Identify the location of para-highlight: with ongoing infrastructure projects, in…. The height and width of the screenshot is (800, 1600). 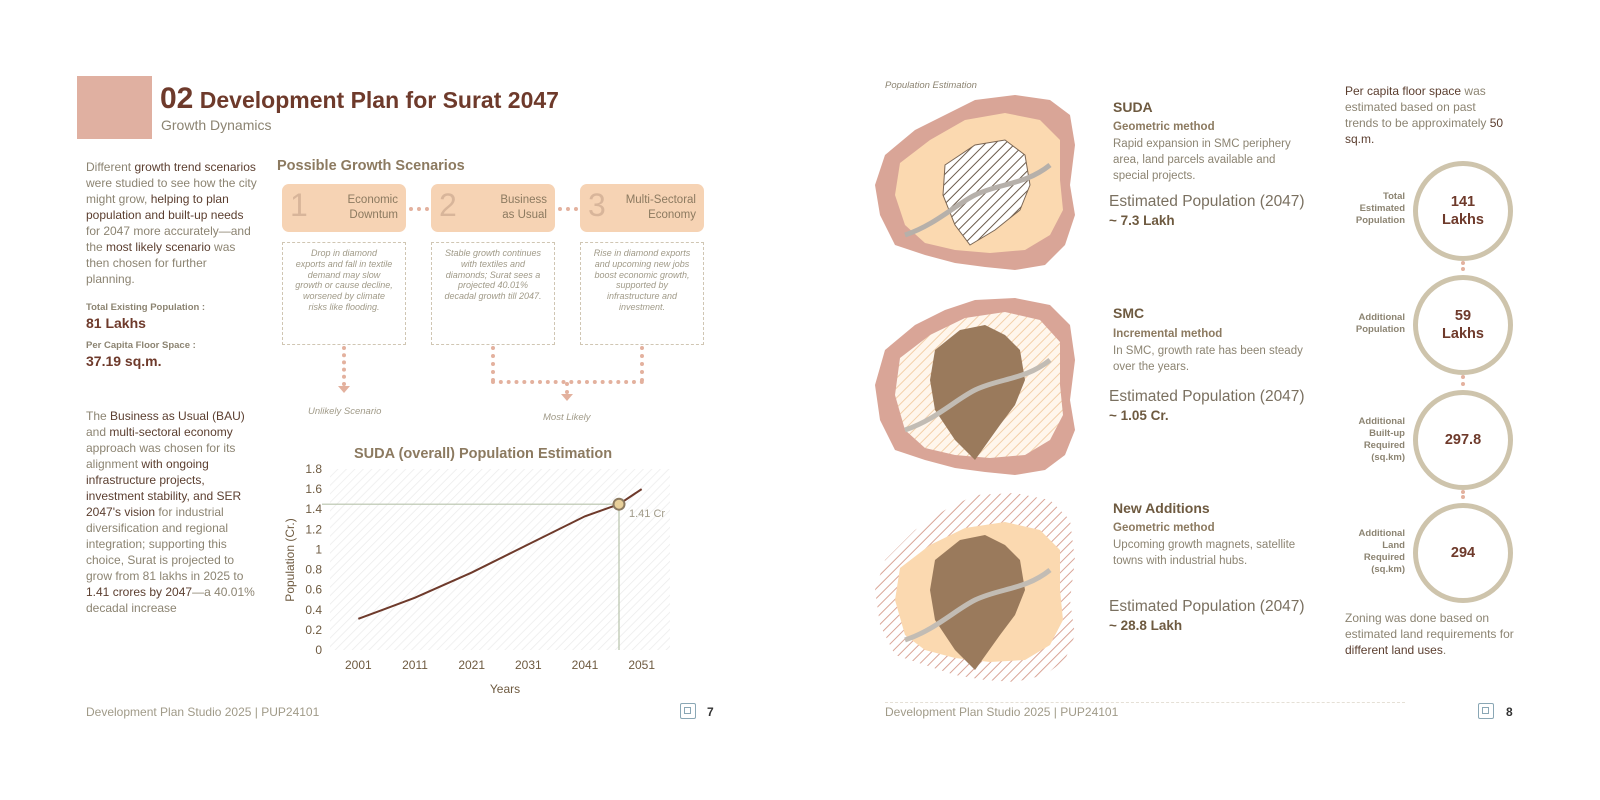
(164, 488).